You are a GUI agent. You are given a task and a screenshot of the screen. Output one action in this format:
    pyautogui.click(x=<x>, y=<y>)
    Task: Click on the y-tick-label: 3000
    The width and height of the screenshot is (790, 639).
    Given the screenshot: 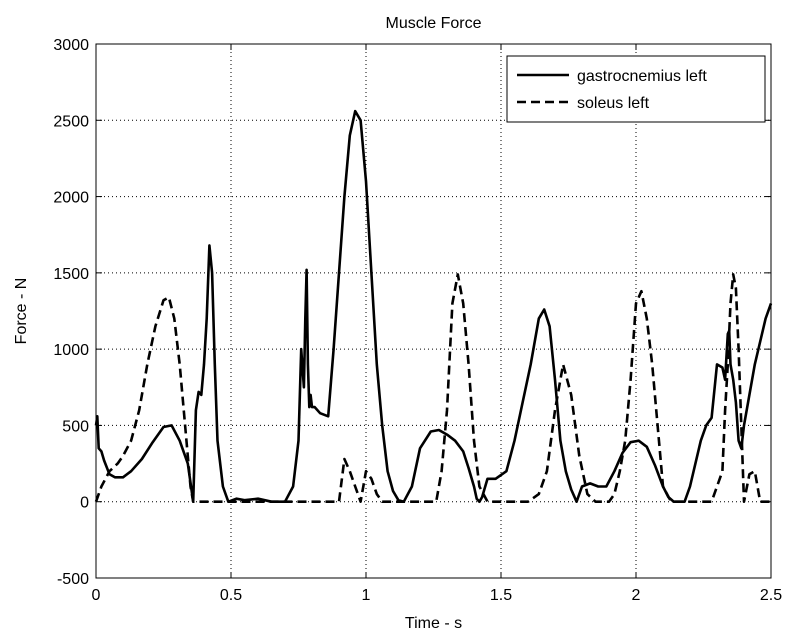 What is the action you would take?
    pyautogui.click(x=71, y=45)
    